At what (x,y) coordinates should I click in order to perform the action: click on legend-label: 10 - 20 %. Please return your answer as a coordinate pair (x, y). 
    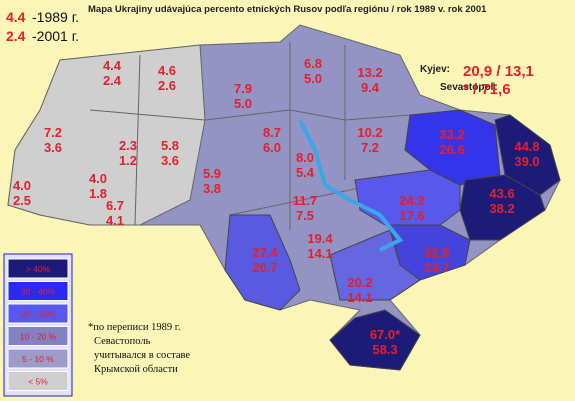
    Looking at the image, I should click on (38, 337).